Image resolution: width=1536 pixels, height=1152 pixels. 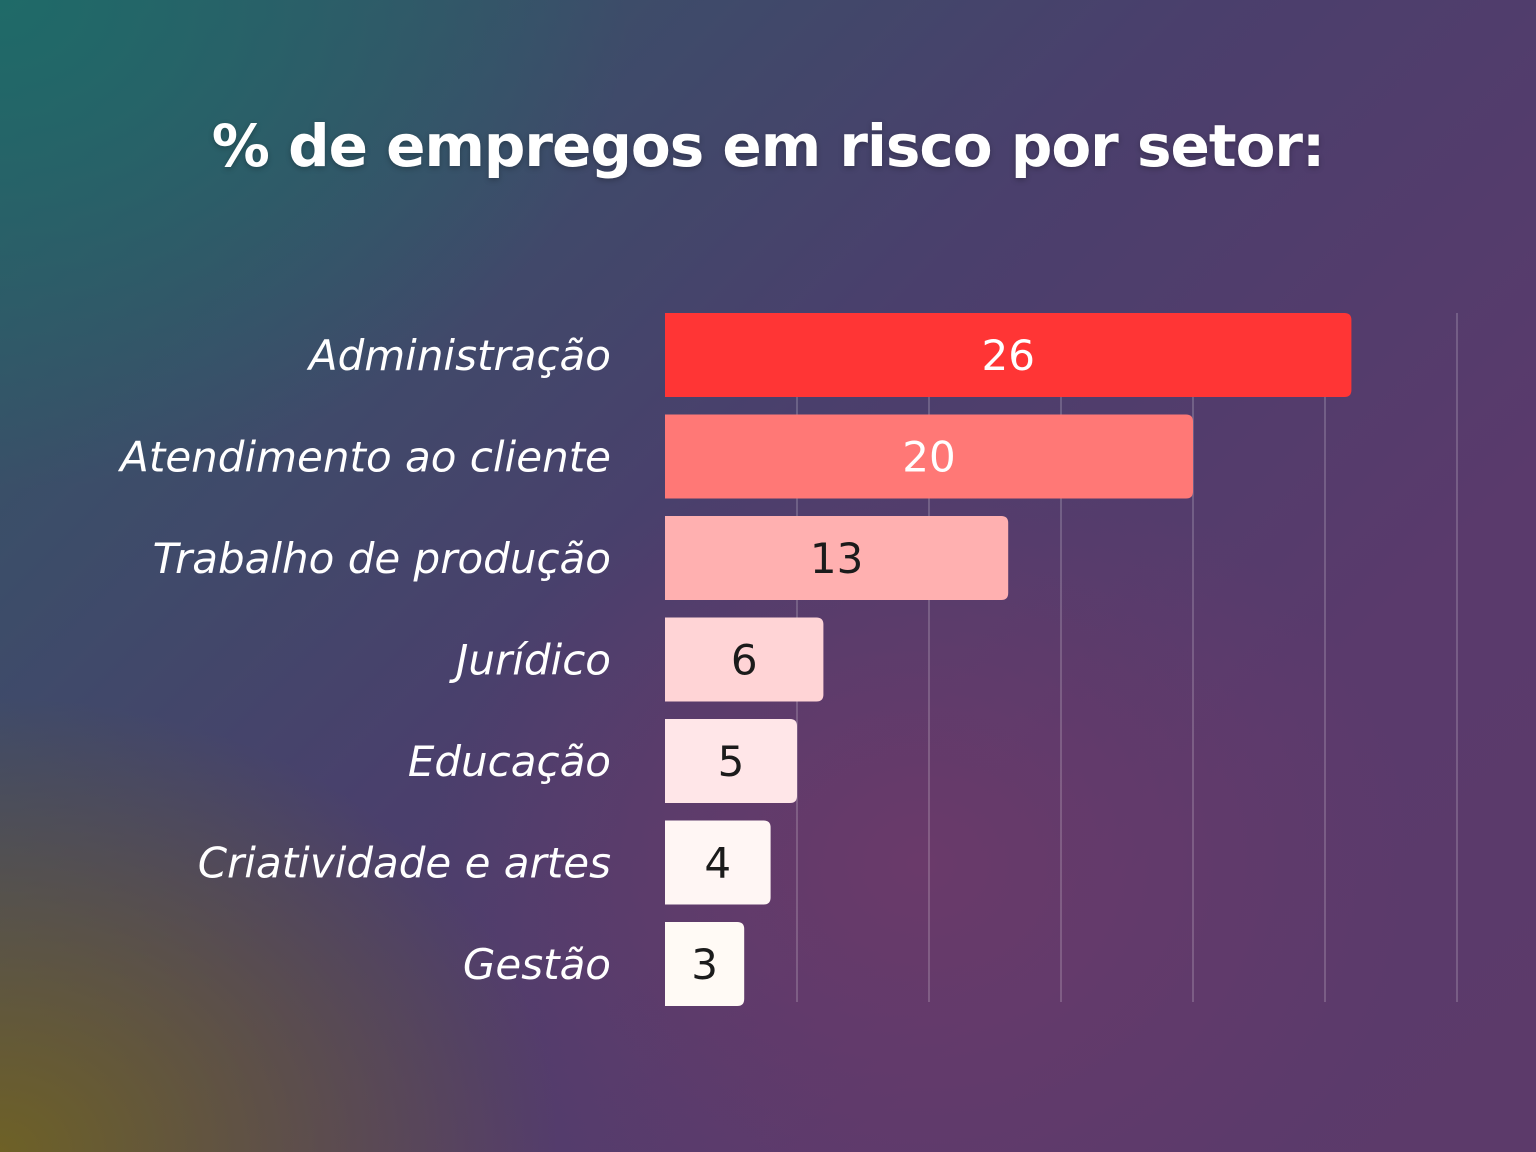 I want to click on category-label: Administração, so click(x=458, y=355).